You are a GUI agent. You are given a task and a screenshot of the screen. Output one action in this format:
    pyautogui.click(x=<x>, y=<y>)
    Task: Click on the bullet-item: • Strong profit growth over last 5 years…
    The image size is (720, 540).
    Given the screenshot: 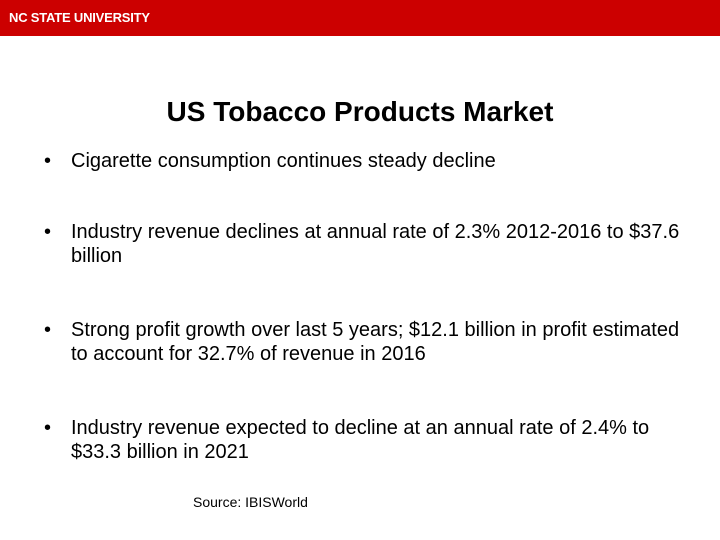 What is the action you would take?
    pyautogui.click(x=364, y=342)
    